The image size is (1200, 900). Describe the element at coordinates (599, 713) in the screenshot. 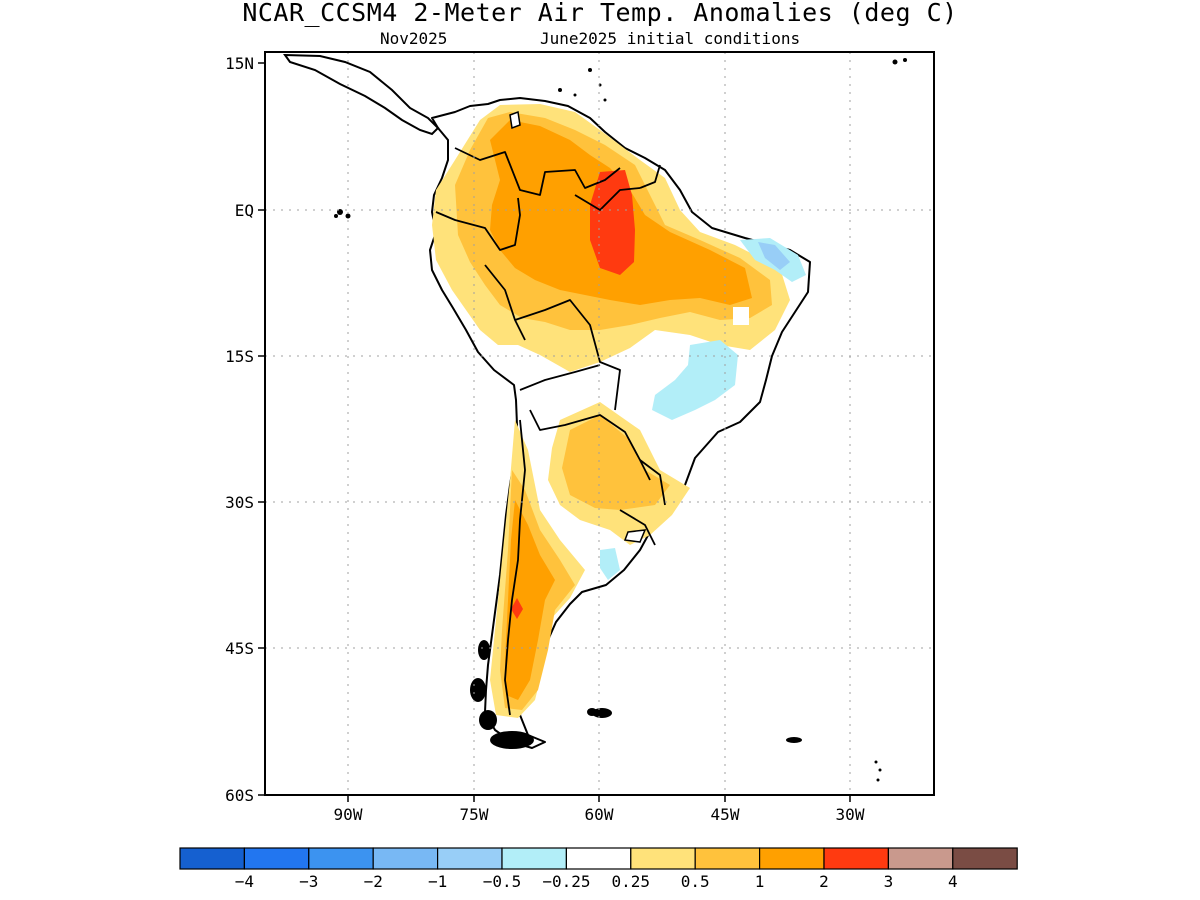

I see `falkland-islands` at that location.